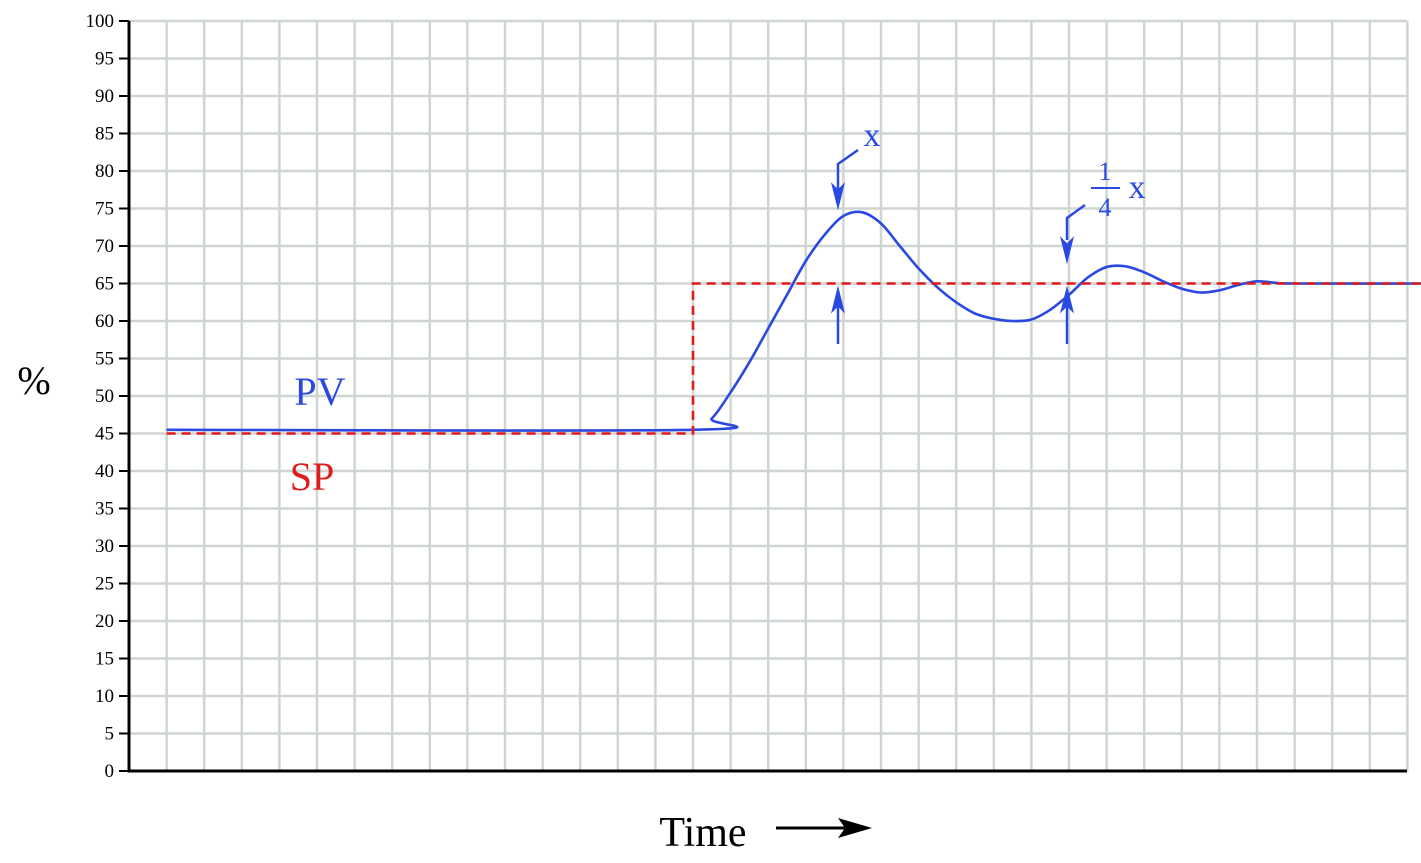 The image size is (1421, 863). I want to click on y-tick-label: 70, so click(104, 246).